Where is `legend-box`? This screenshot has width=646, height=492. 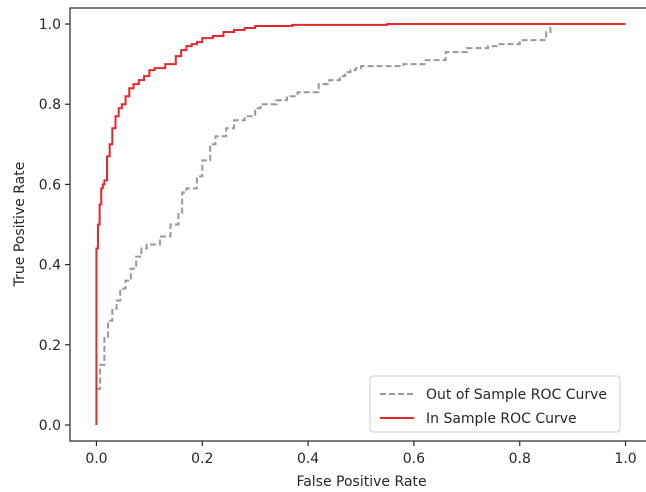 legend-box is located at coordinates (495, 404).